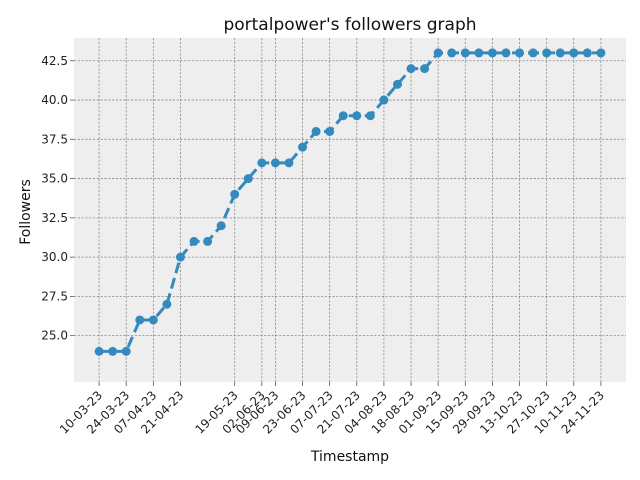 This screenshot has height=480, width=640. What do you see at coordinates (54, 257) in the screenshot?
I see `y-tick-label: 30.0` at bounding box center [54, 257].